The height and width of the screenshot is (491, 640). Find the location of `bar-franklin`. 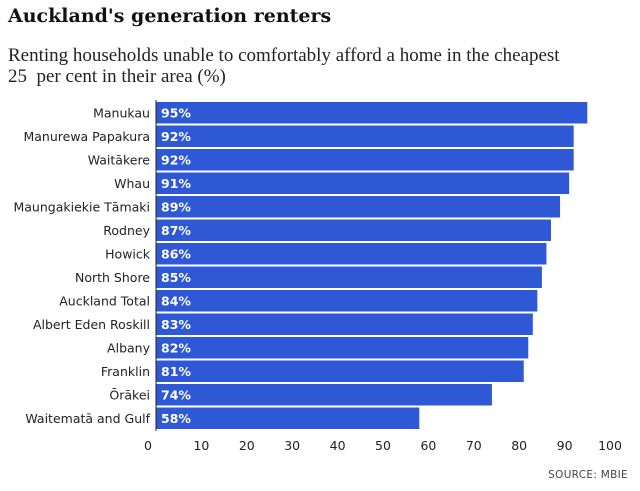

bar-franklin is located at coordinates (340, 371).